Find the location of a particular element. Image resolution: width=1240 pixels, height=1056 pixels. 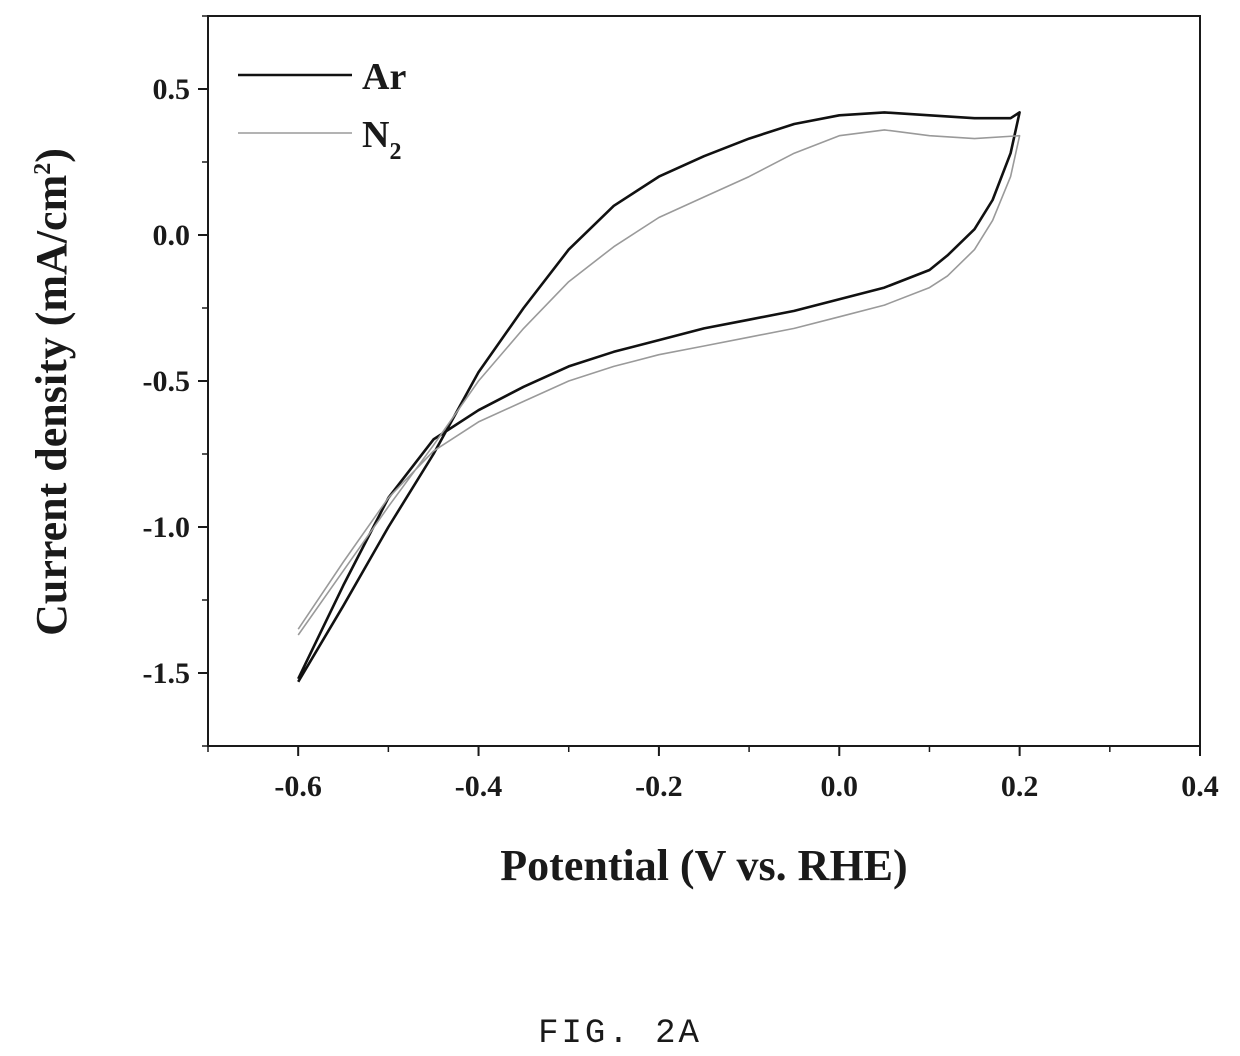

x-axis-title: Potential (V vs. RHE) is located at coordinates (703, 865).